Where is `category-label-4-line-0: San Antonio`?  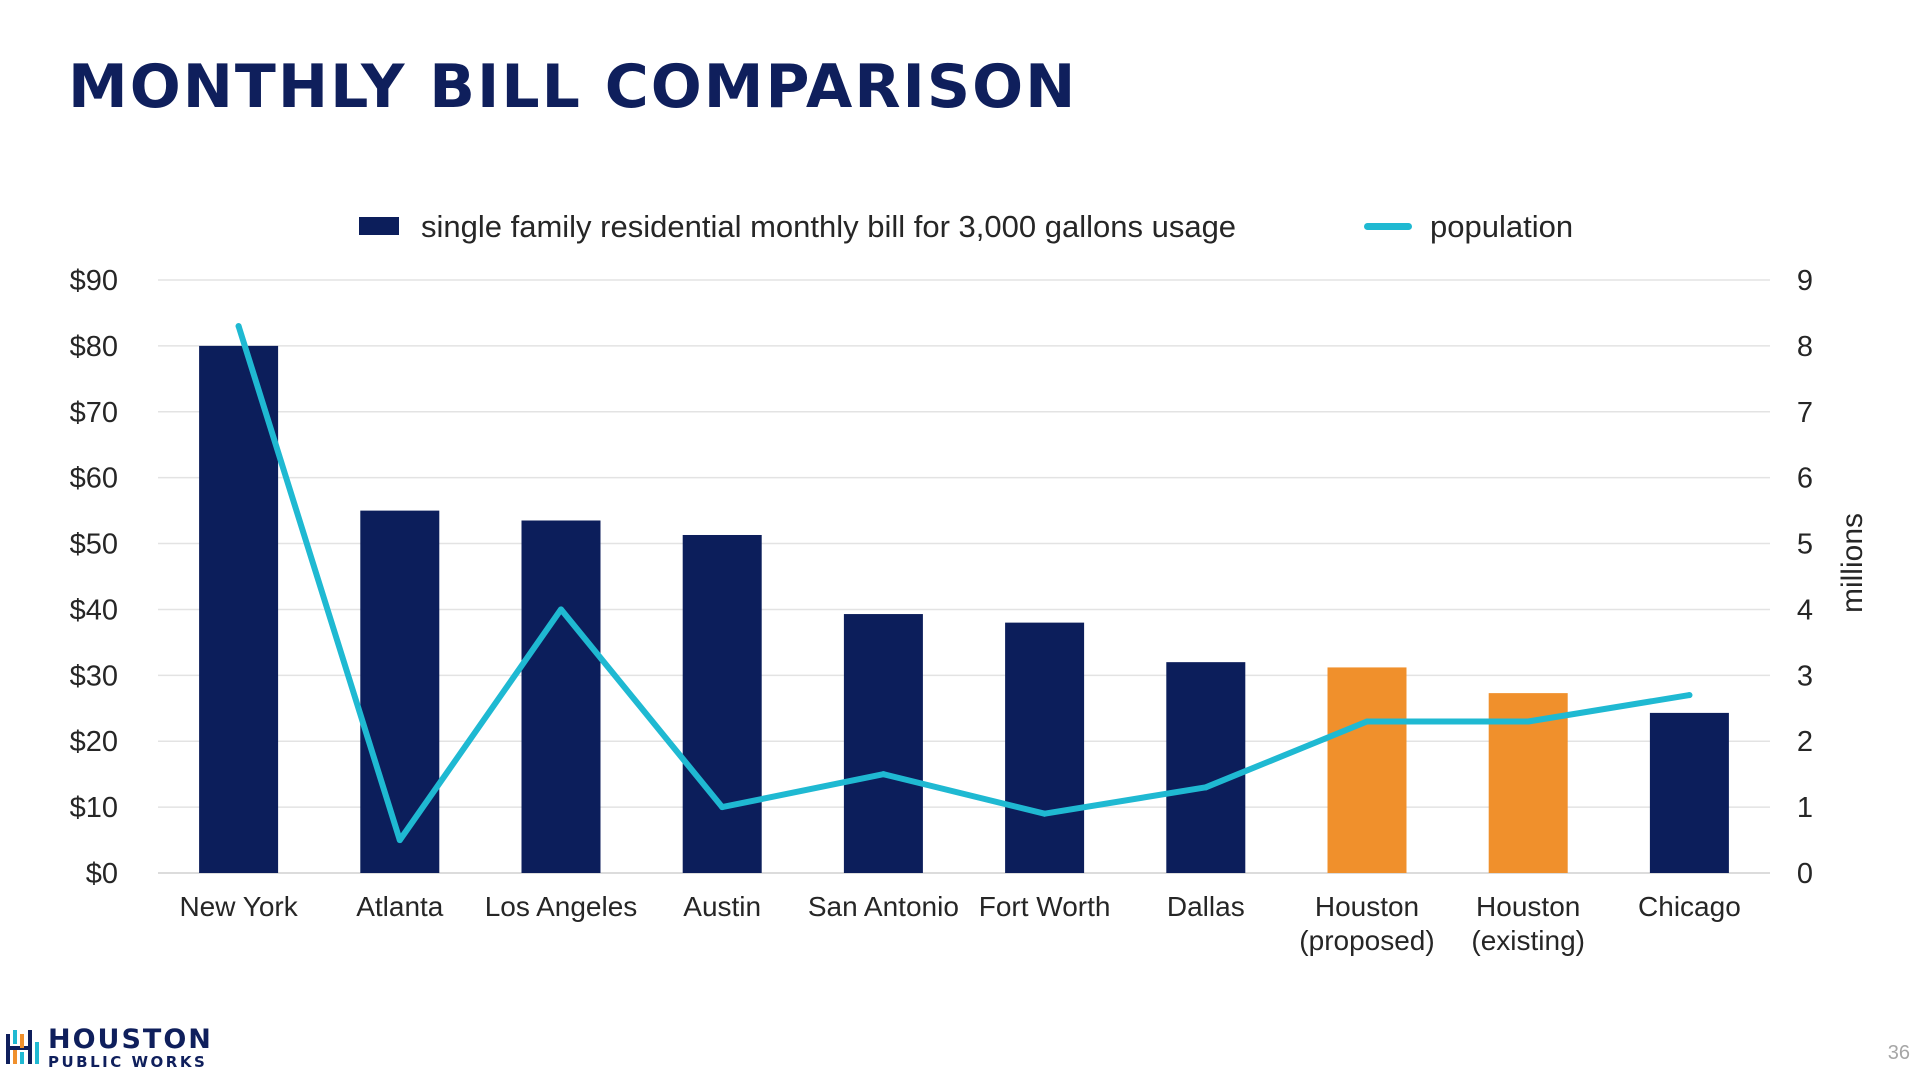
category-label-4-line-0: San Antonio is located at coordinates (883, 906).